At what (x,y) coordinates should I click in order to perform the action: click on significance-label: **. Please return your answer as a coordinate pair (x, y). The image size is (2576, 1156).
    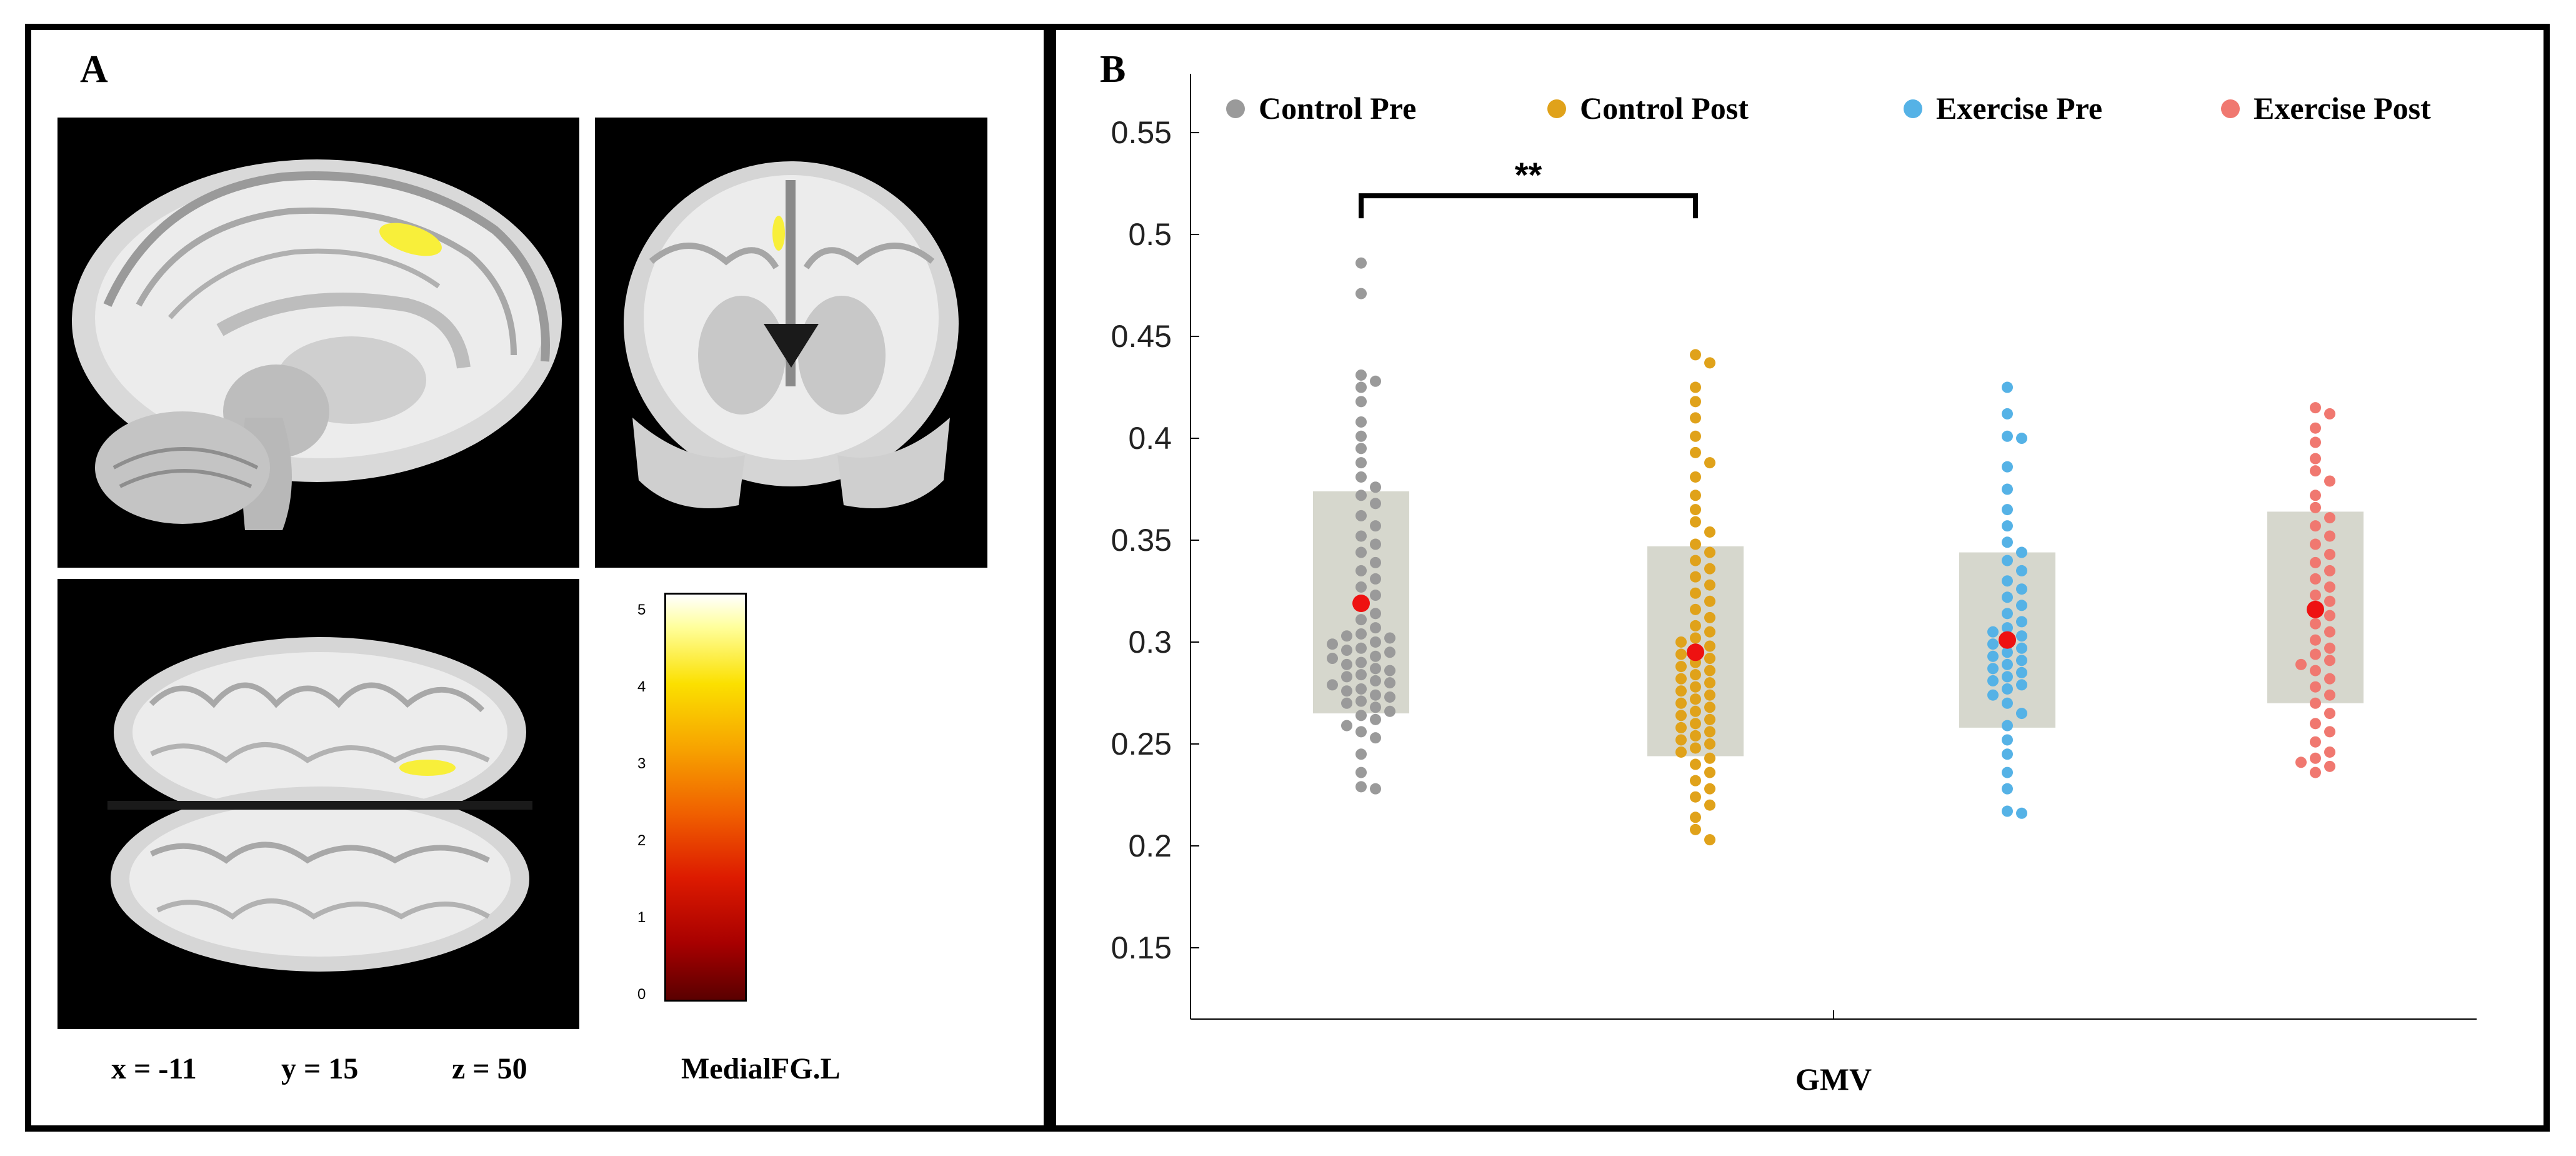
    Looking at the image, I should click on (1528, 174).